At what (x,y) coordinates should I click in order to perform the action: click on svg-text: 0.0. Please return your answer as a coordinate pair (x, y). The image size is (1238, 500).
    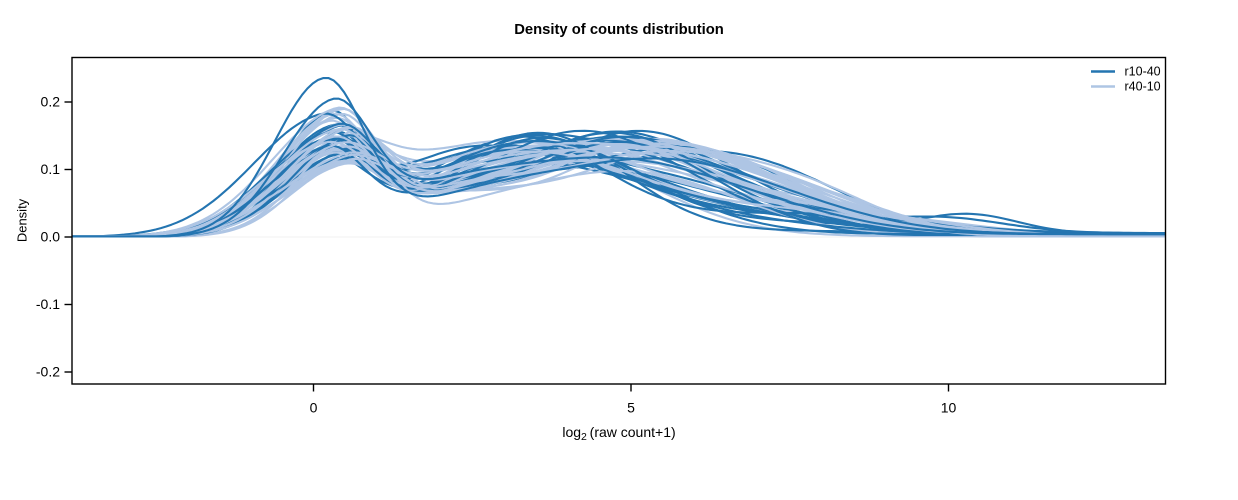
    Looking at the image, I should click on (51, 237).